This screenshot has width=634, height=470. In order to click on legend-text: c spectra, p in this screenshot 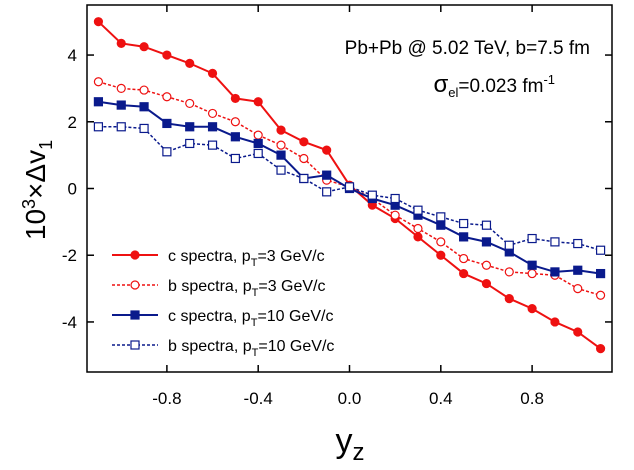, I will do `click(209, 256)`.